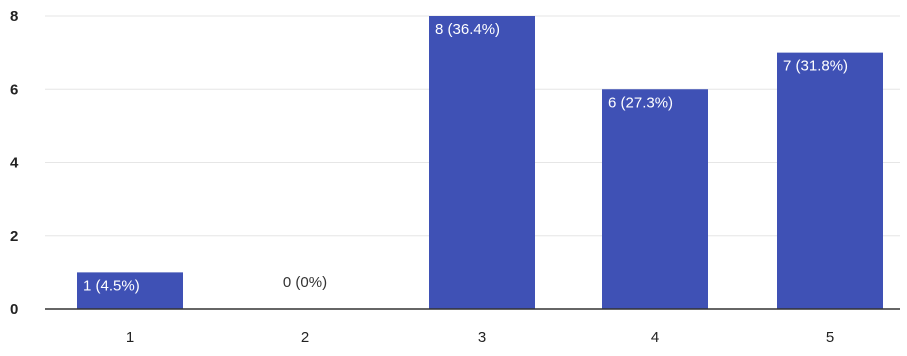 Image resolution: width=907 pixels, height=356 pixels. What do you see at coordinates (467, 29) in the screenshot?
I see `data-label: 8 (36.4%)` at bounding box center [467, 29].